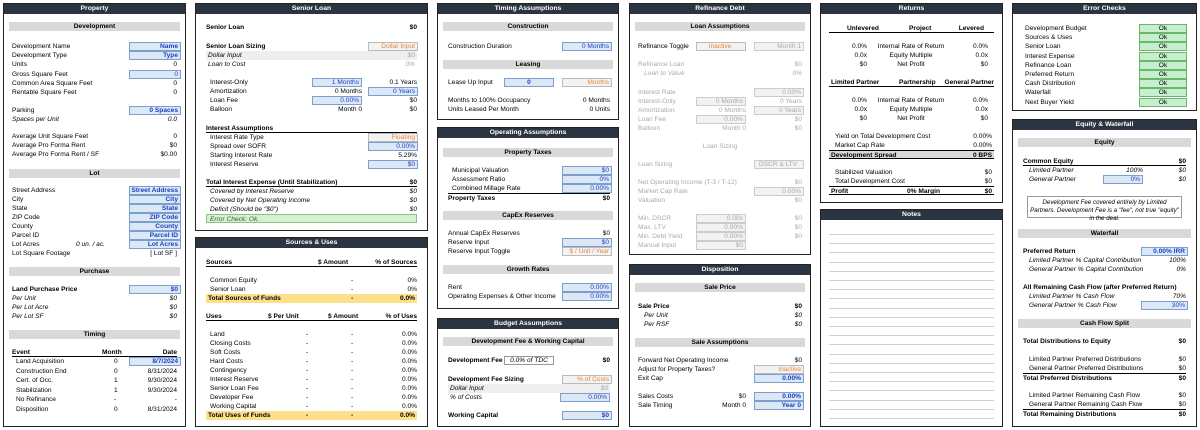 The width and height of the screenshot is (1200, 430). Describe the element at coordinates (721, 236) in the screenshot. I see `min-debt-yield-input: 0.00%` at that location.